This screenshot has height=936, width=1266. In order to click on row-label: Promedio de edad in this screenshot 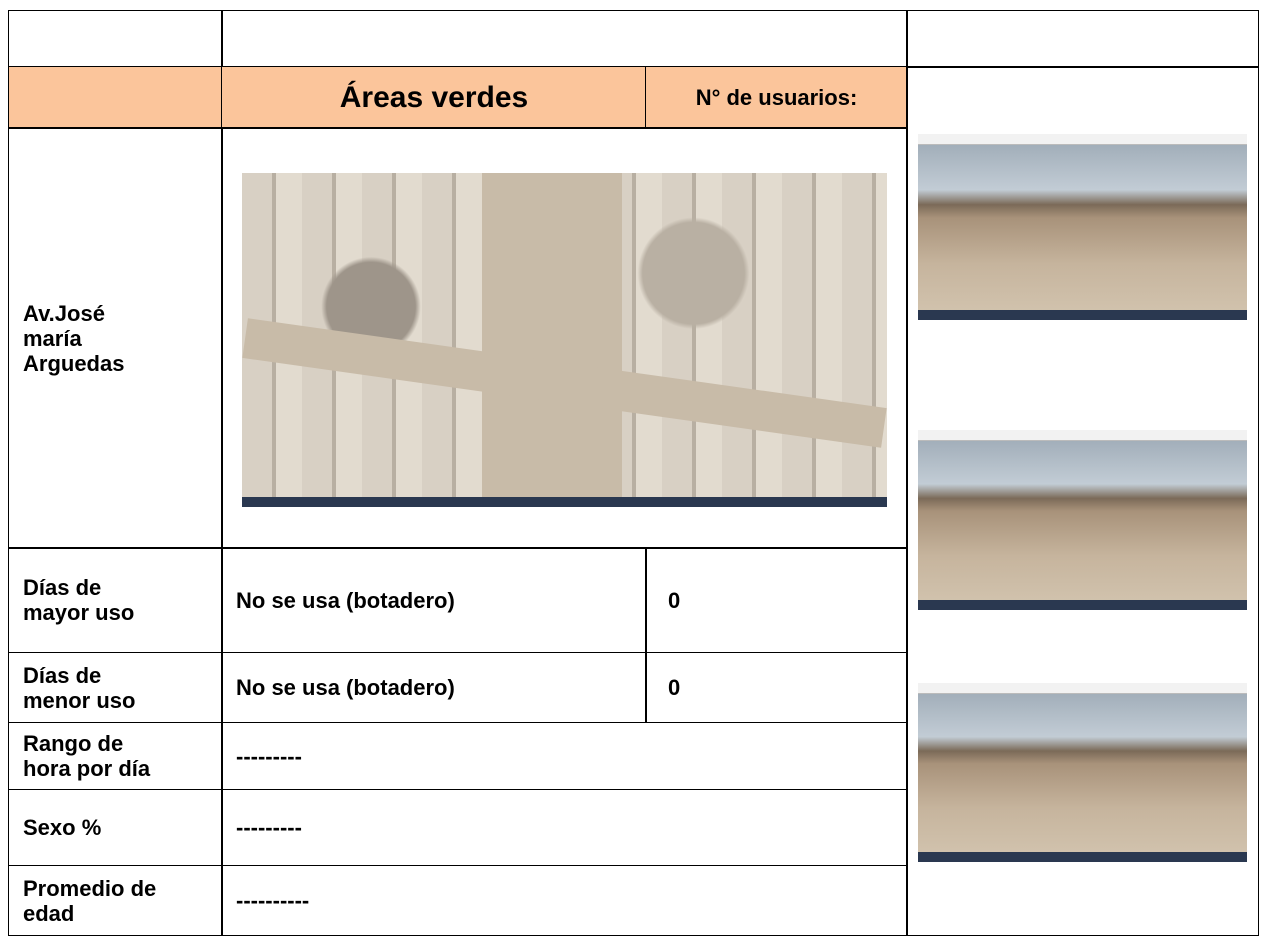, I will do `click(89, 901)`.